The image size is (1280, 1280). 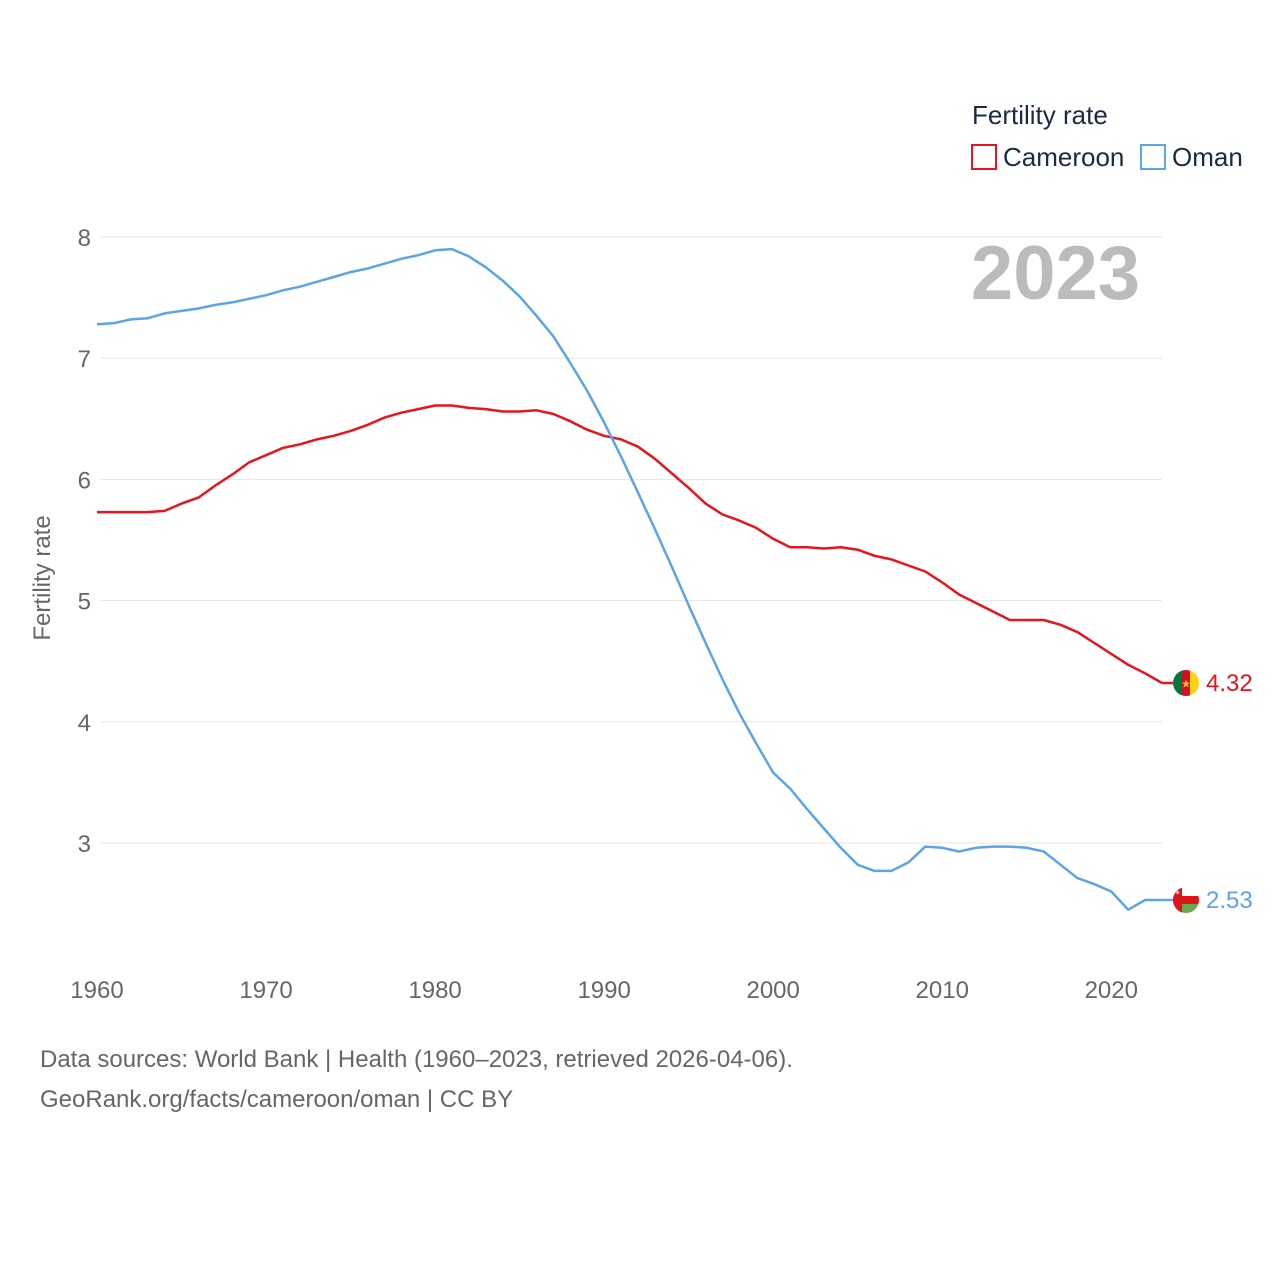 I want to click on oman-flag-icon: ✶, so click(x=1186, y=900).